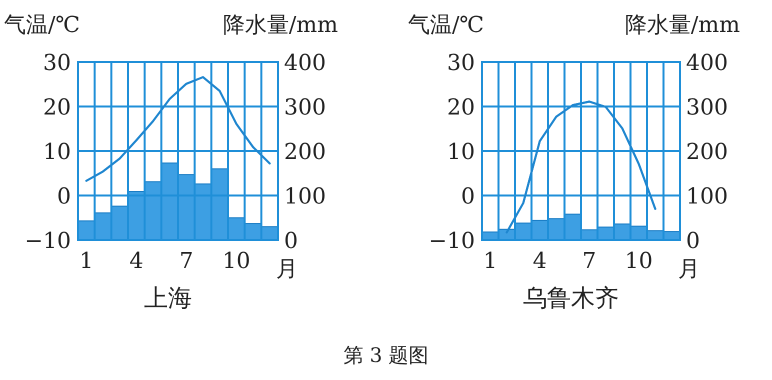 The height and width of the screenshot is (380, 772). What do you see at coordinates (386, 355) in the screenshot?
I see `text: 第 3 题图` at bounding box center [386, 355].